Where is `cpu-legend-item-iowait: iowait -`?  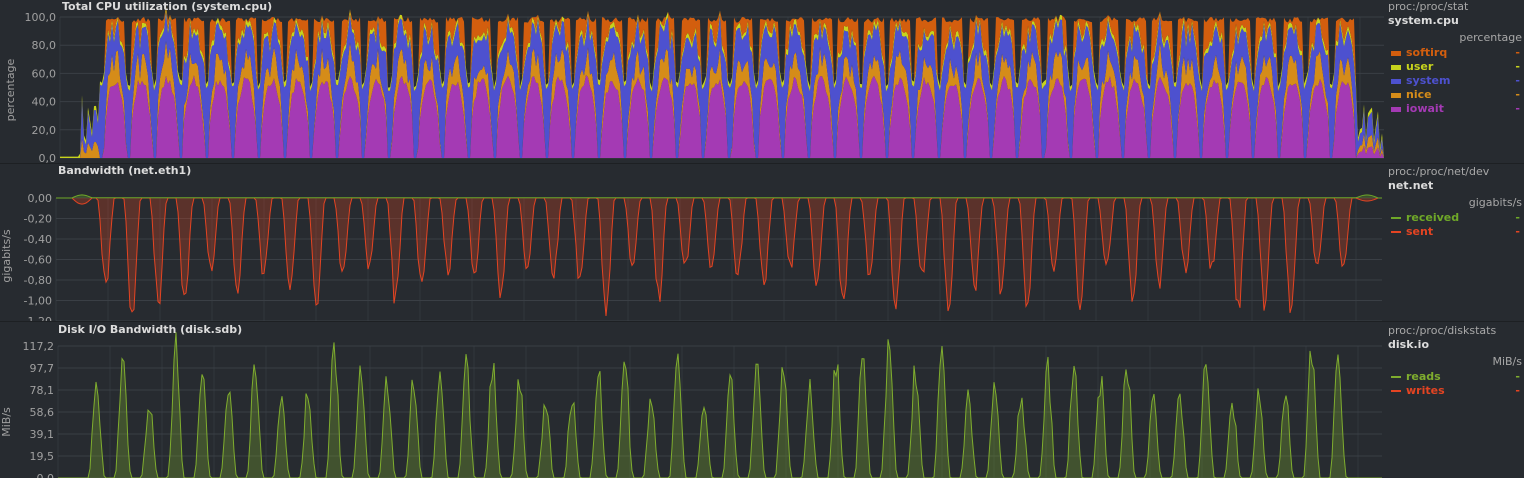
cpu-legend-item-iowait: iowait - is located at coordinates (1455, 109).